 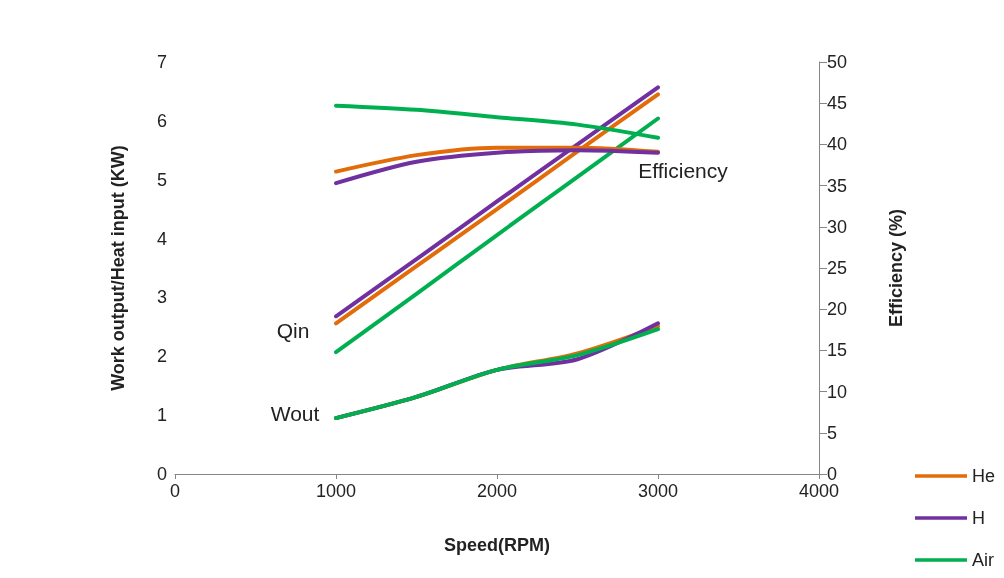 What do you see at coordinates (837, 268) in the screenshot?
I see `y2-tick-label: 25` at bounding box center [837, 268].